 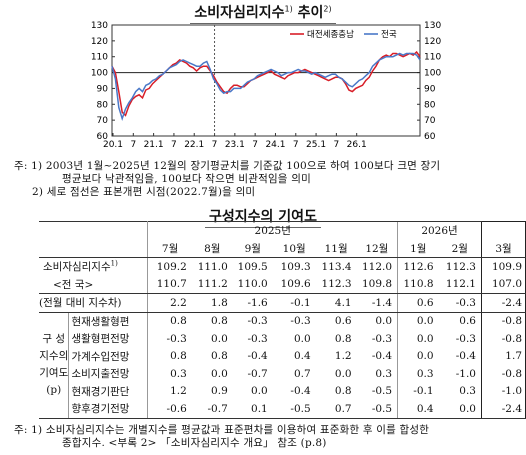 What do you see at coordinates (235, 145) in the screenshot?
I see `x-tick-label: 23.1` at bounding box center [235, 145].